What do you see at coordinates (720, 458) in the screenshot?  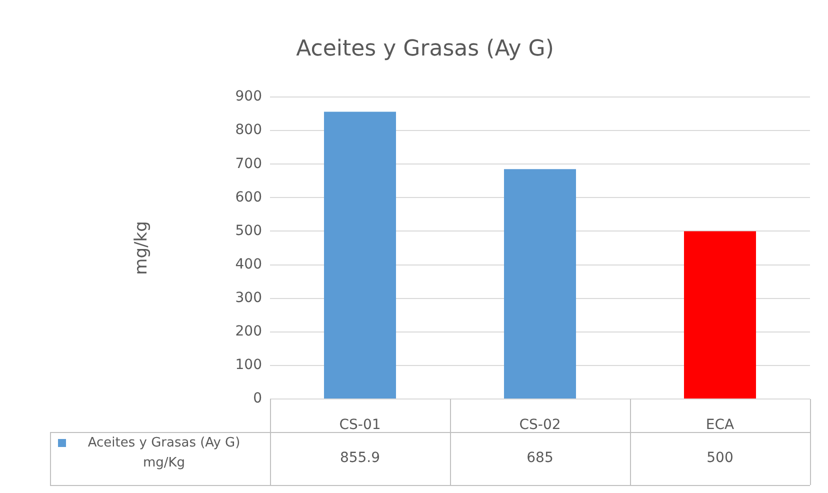 I see `data-label: 500` at bounding box center [720, 458].